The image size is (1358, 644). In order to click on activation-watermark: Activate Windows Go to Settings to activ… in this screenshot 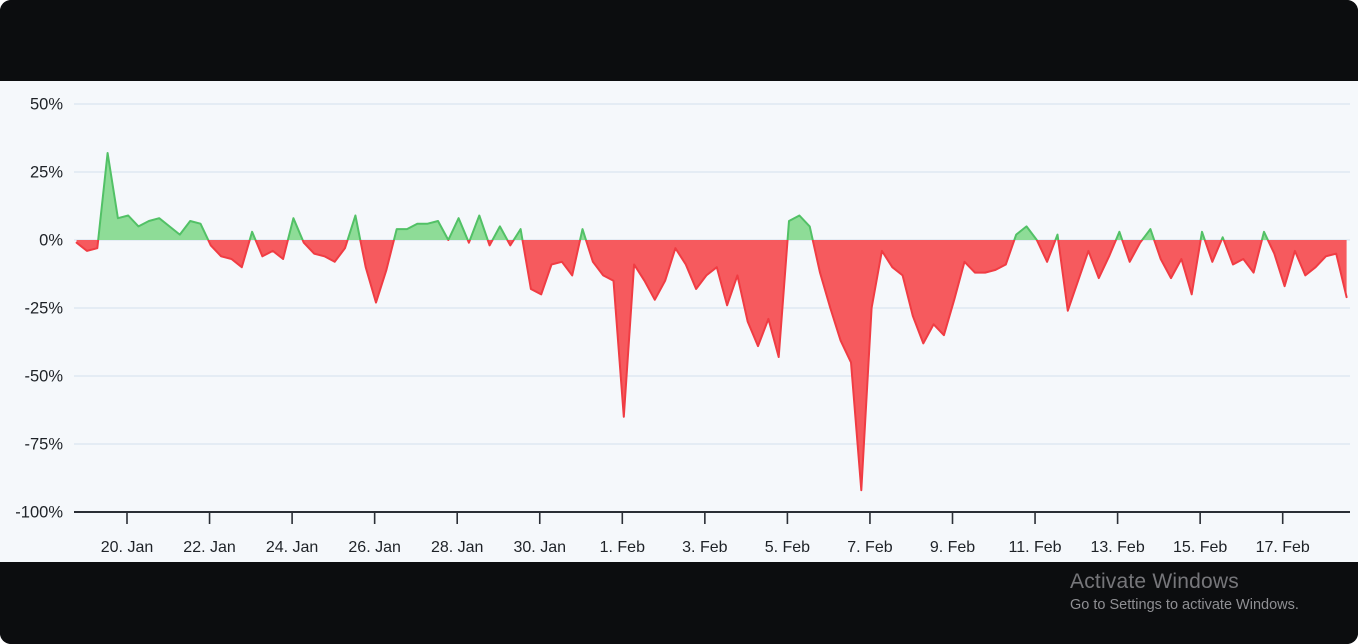, I will do `click(1184, 591)`.